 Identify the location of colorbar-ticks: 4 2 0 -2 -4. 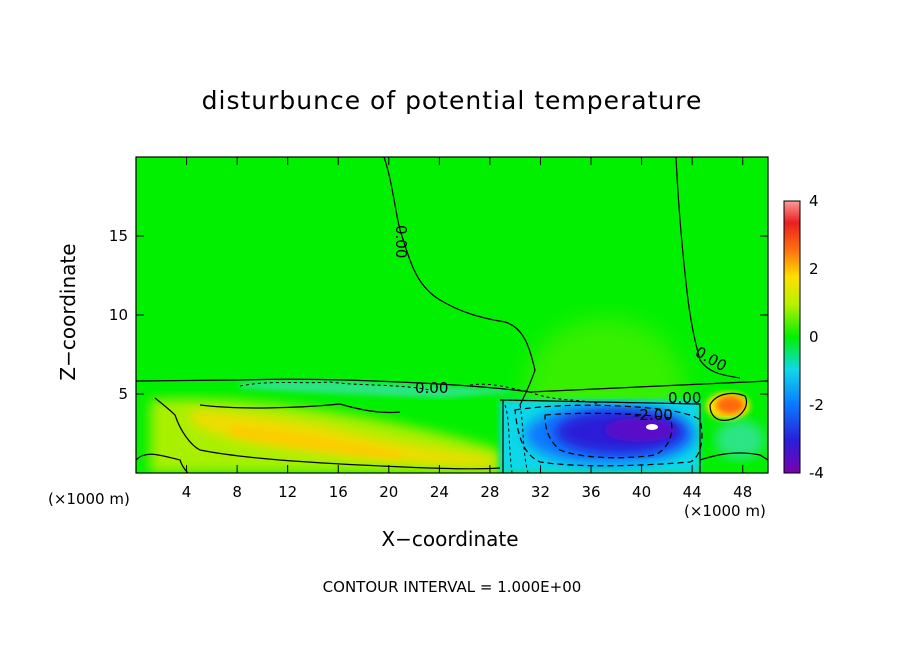
(816, 337).